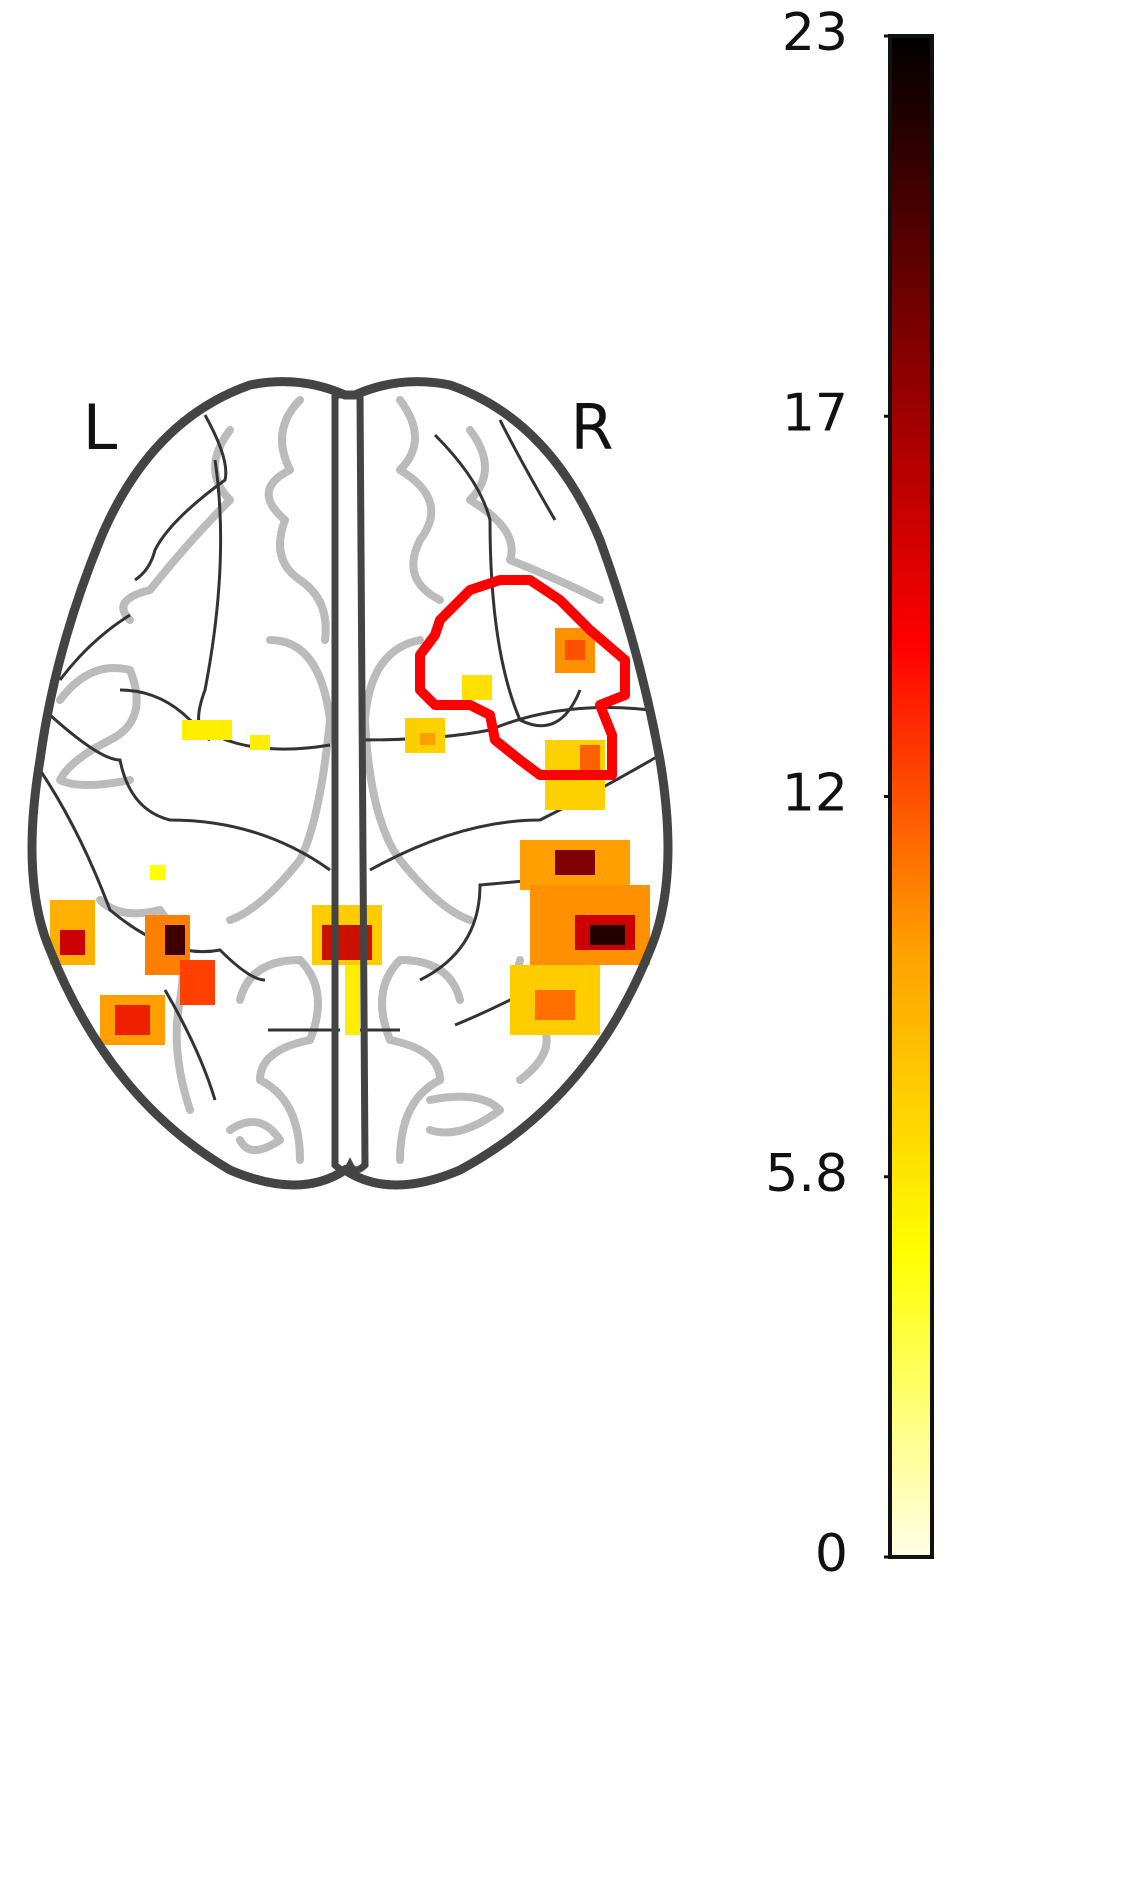  I want to click on colorbar, so click(911, 796).